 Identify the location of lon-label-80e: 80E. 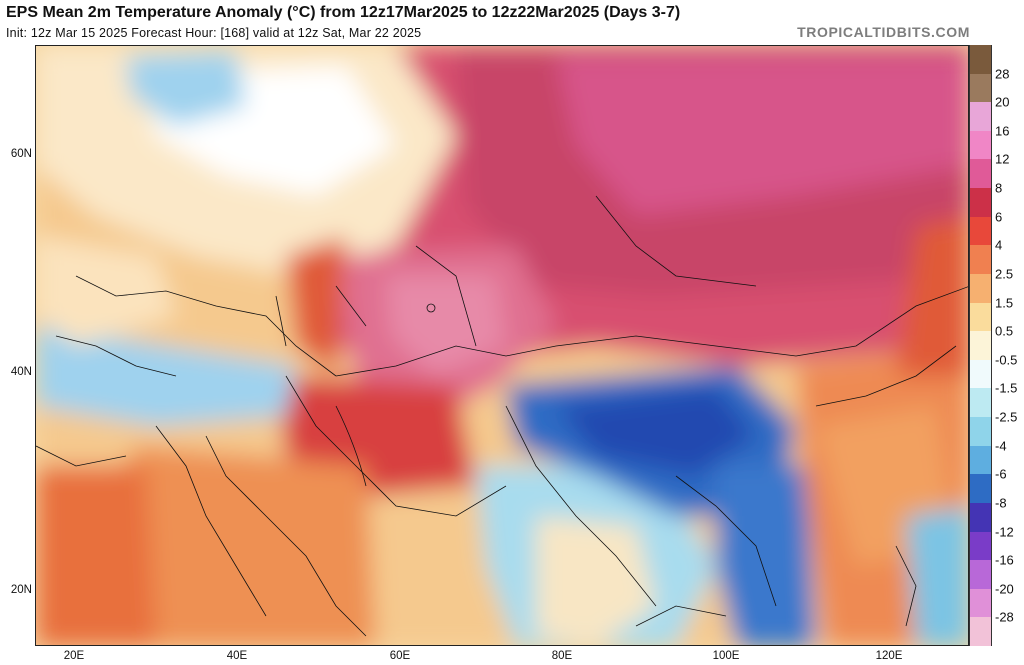
(562, 656).